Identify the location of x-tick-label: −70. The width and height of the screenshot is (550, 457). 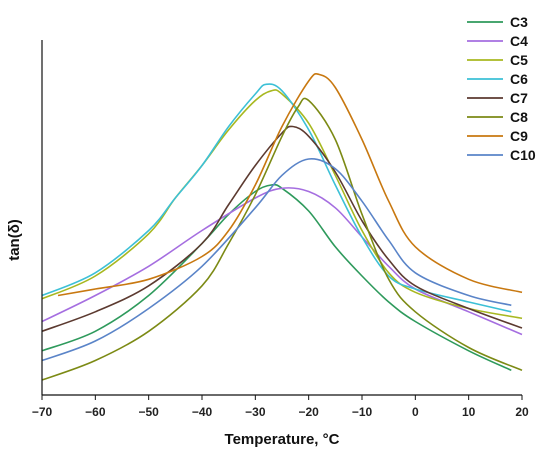
(42, 412).